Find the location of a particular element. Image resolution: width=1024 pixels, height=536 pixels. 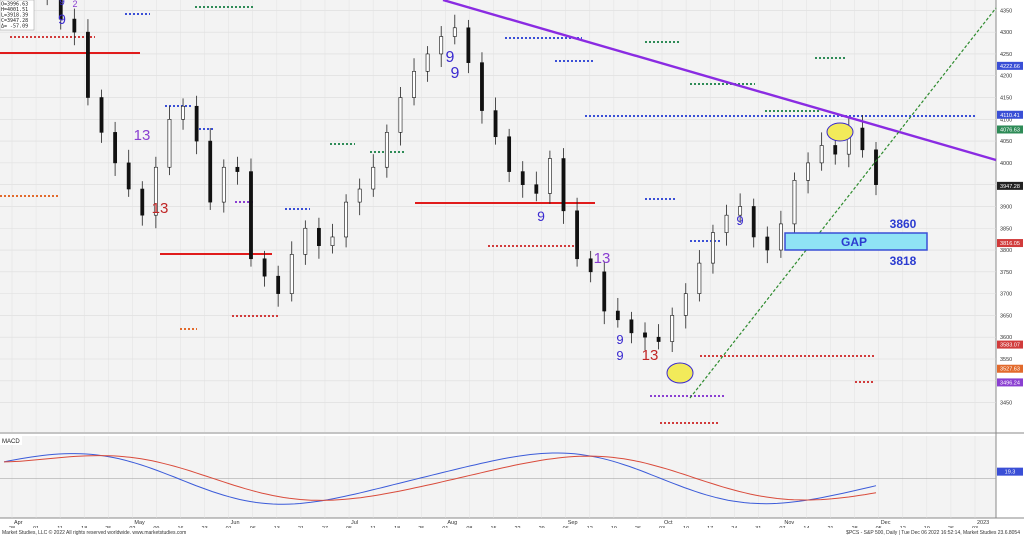

price-tag-label: 4222.66 is located at coordinates (1010, 67).